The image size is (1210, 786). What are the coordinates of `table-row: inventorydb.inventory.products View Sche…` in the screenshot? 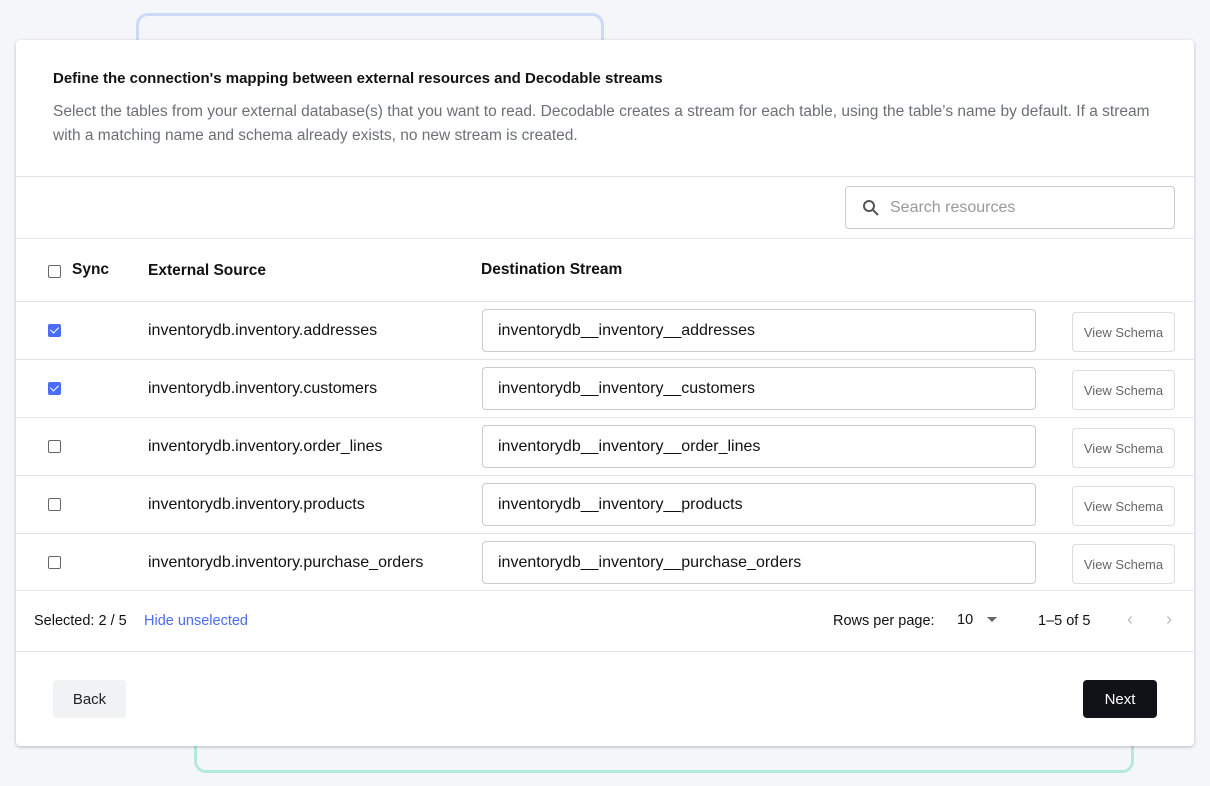 It's located at (605, 504).